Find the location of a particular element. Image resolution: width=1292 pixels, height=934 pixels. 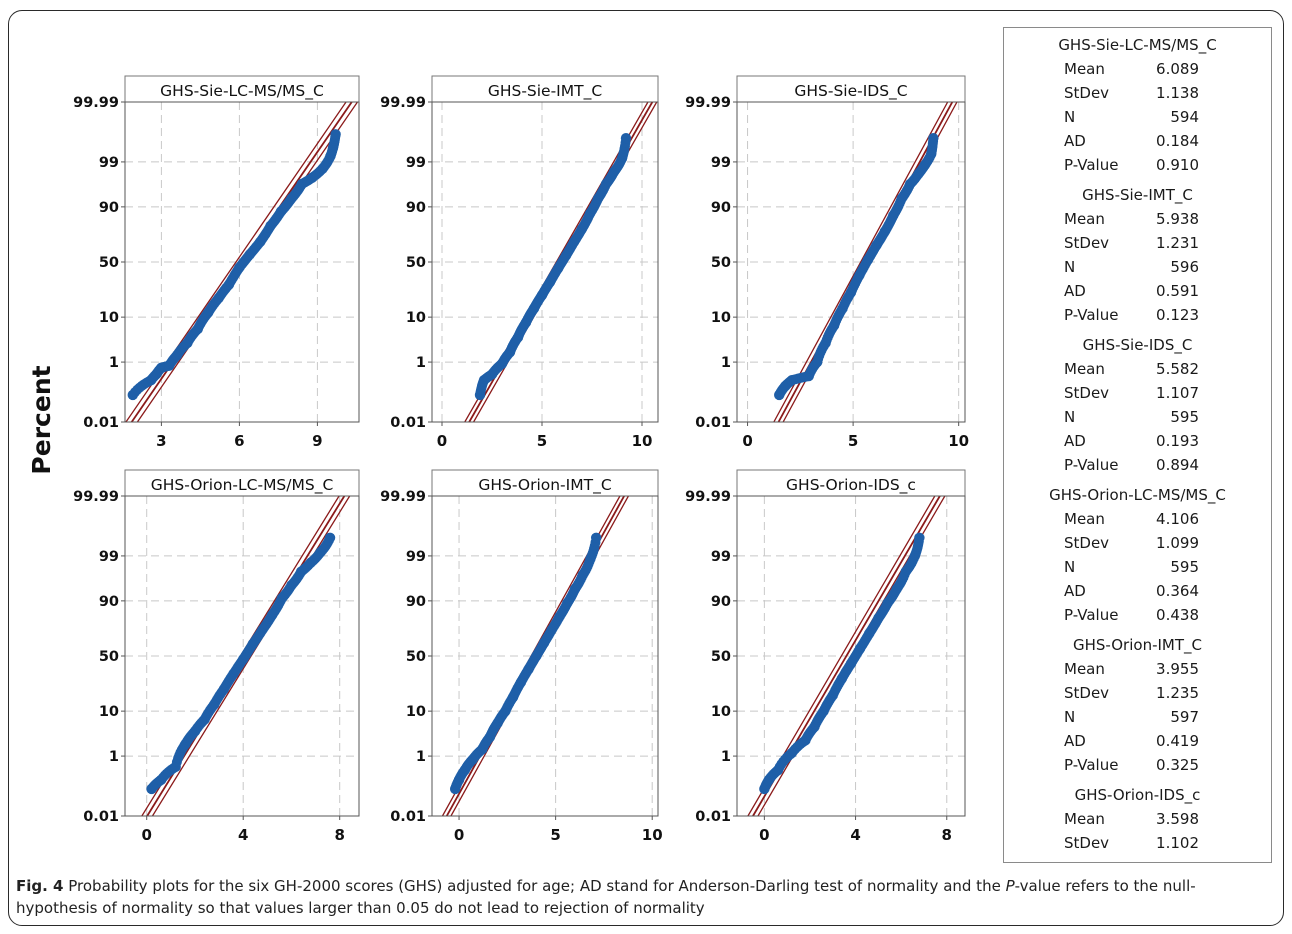

stats-value: 0.364 is located at coordinates (1177, 591).